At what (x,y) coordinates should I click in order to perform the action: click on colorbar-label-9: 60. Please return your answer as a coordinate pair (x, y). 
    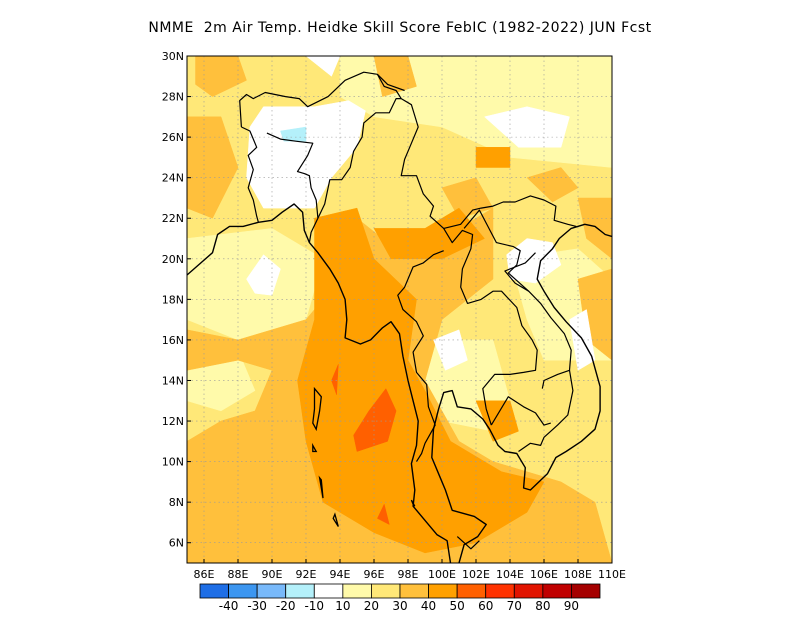
    Looking at the image, I should click on (485, 606).